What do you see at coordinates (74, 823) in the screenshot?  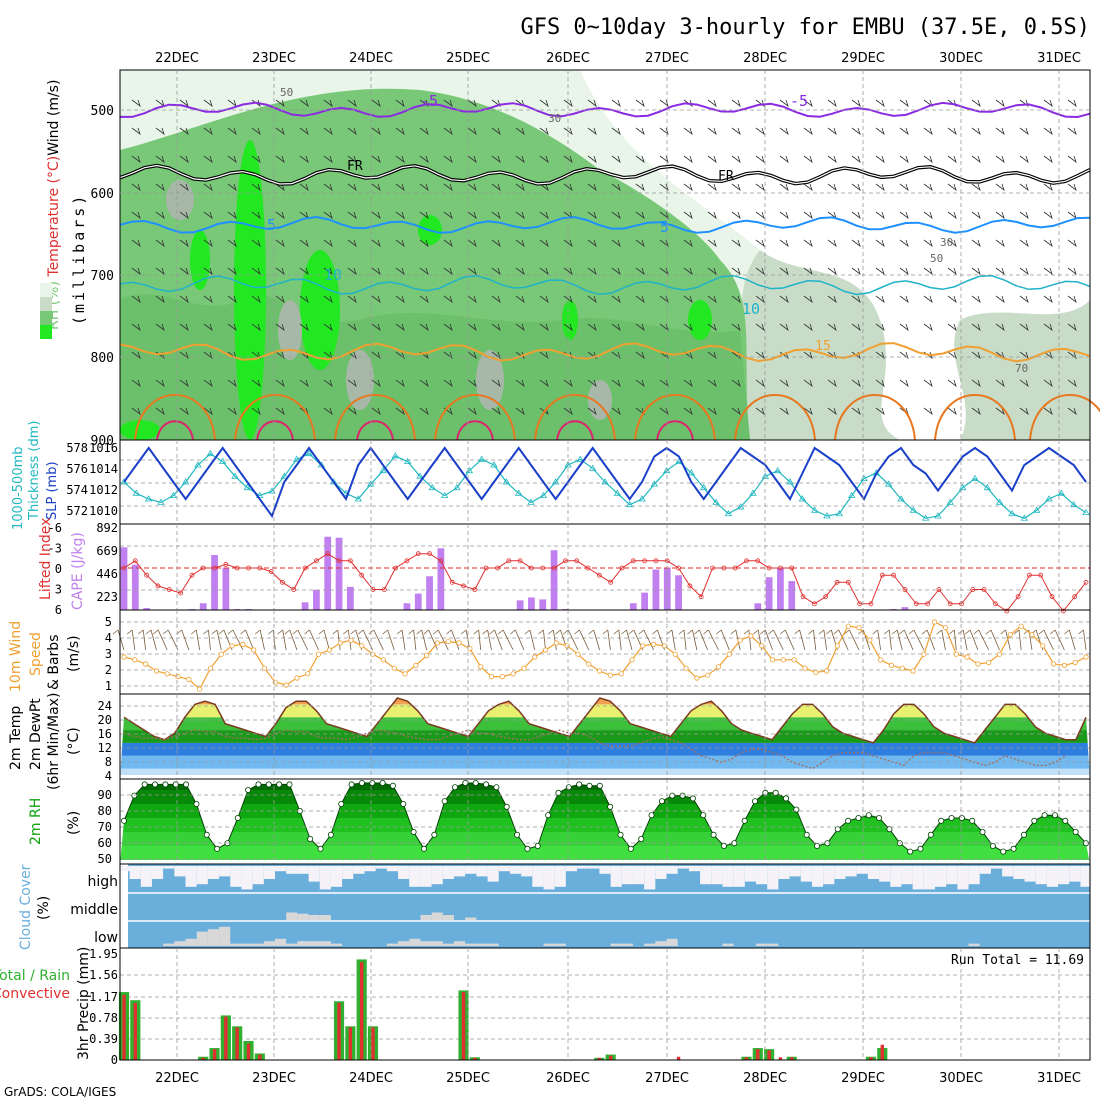 I see `rh-panel-unit: (%)` at bounding box center [74, 823].